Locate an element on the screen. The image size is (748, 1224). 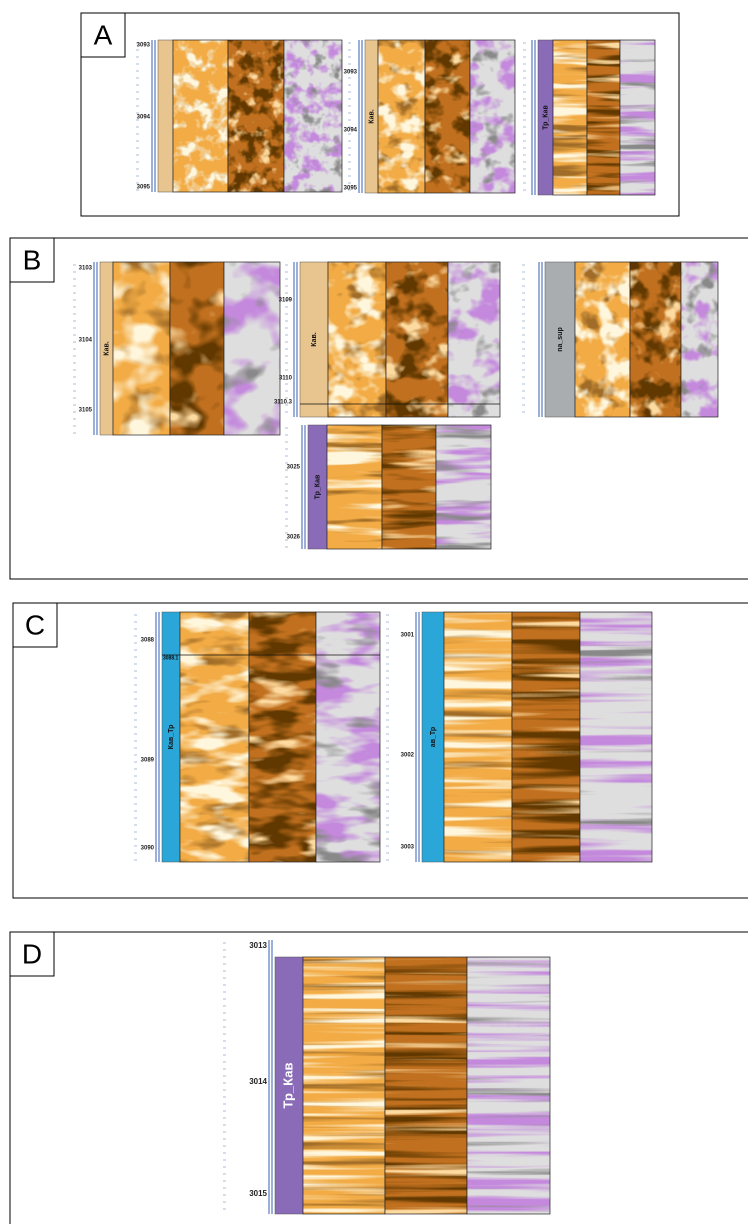
depth-label: 3015 is located at coordinates (258, 1193).